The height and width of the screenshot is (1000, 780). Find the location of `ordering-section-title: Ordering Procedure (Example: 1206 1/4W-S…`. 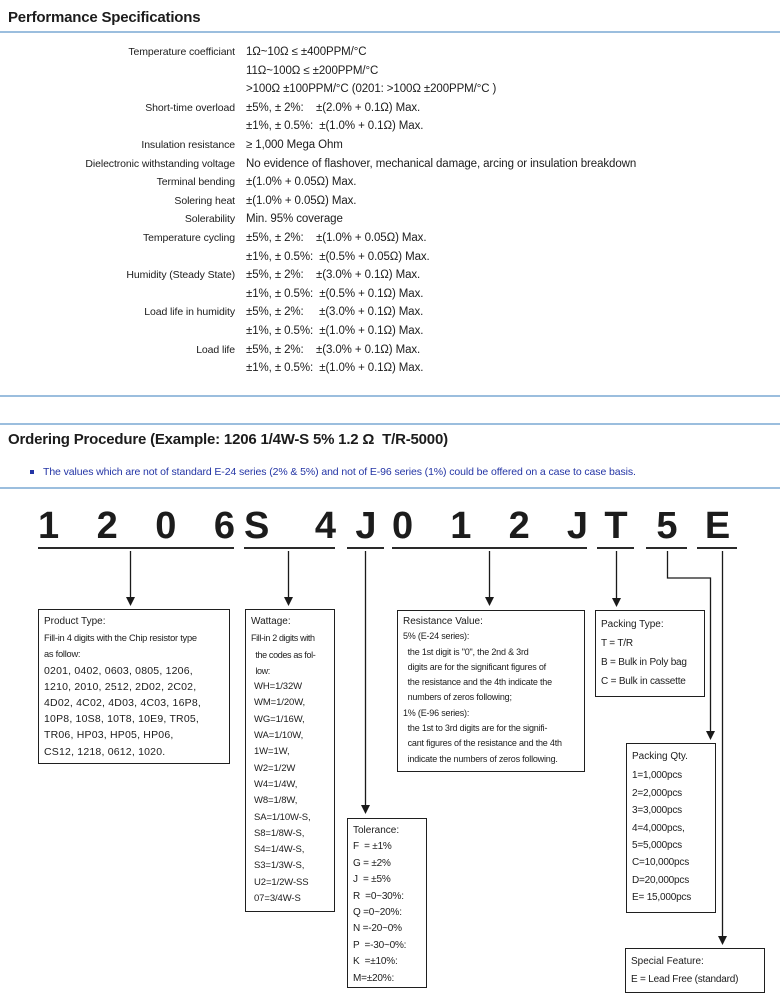

ordering-section-title: Ordering Procedure (Example: 1206 1/4W-S… is located at coordinates (228, 439).